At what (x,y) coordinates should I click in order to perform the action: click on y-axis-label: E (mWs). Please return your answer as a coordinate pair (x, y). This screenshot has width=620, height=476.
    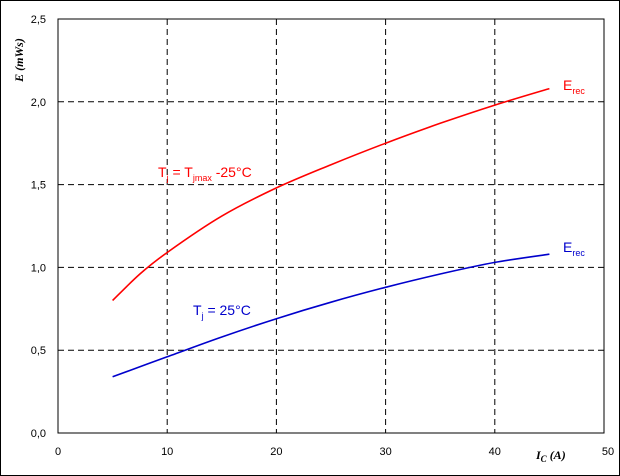
    Looking at the image, I should click on (19, 60).